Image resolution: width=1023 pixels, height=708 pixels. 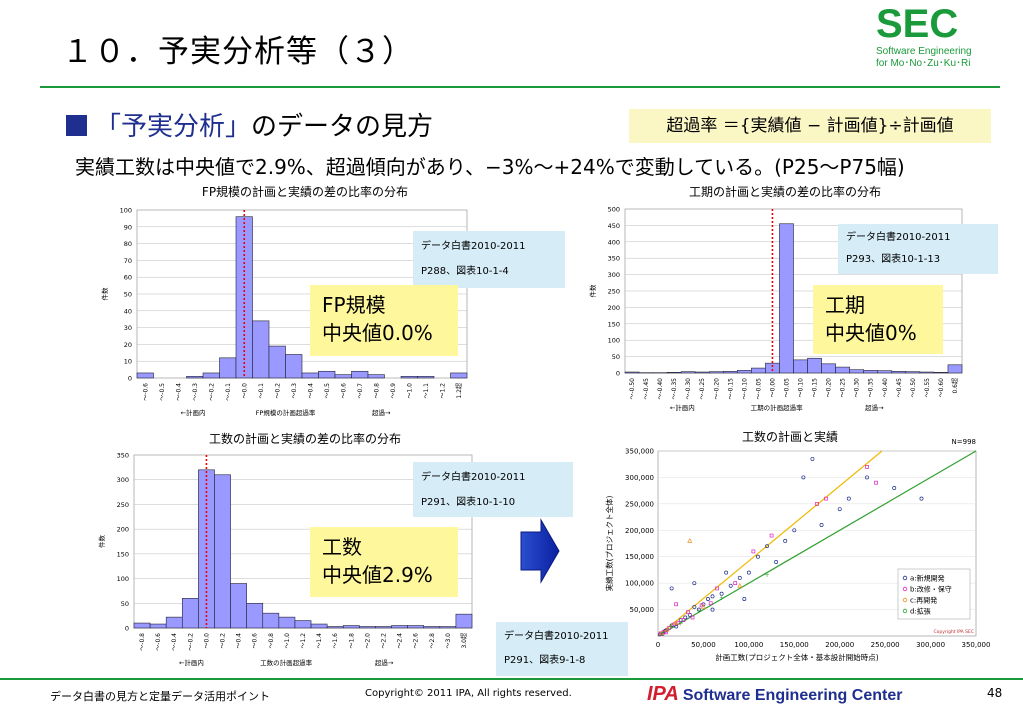 What do you see at coordinates (688, 389) in the screenshot?
I see `x-tick-label: 〜-0.30` at bounding box center [688, 389].